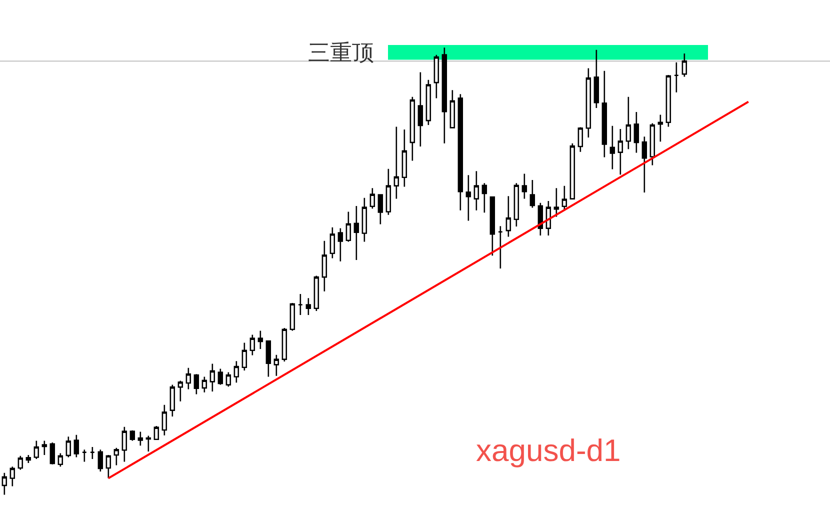 The height and width of the screenshot is (520, 830). What do you see at coordinates (548, 450) in the screenshot?
I see `annotation: xagusd-d1` at bounding box center [548, 450].